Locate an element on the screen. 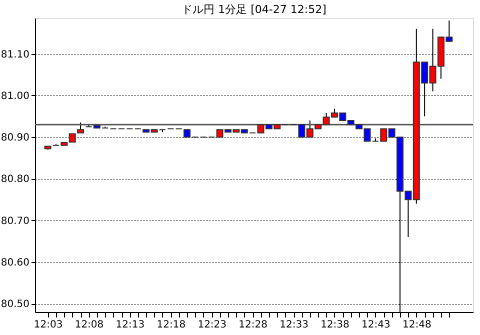 The width and height of the screenshot is (480, 335). x-tick-label: 12:08 is located at coordinates (89, 325).